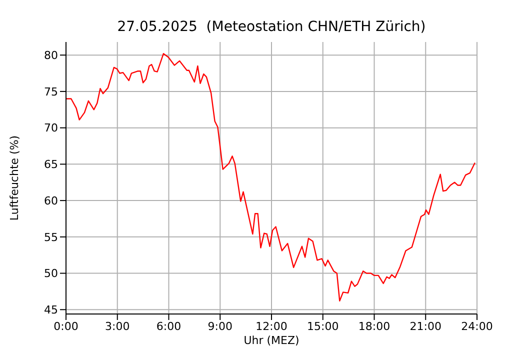 The width and height of the screenshot is (530, 350). I want to click on x-tick-label: 0:00, so click(66, 326).